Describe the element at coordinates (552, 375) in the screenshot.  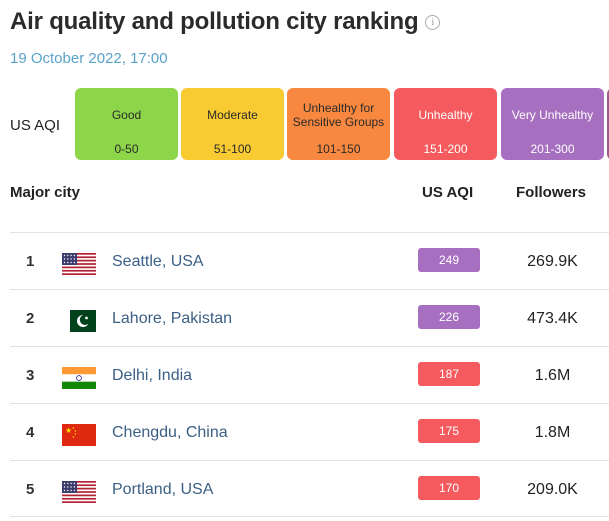
I see `followers-count: 1.6M` at that location.